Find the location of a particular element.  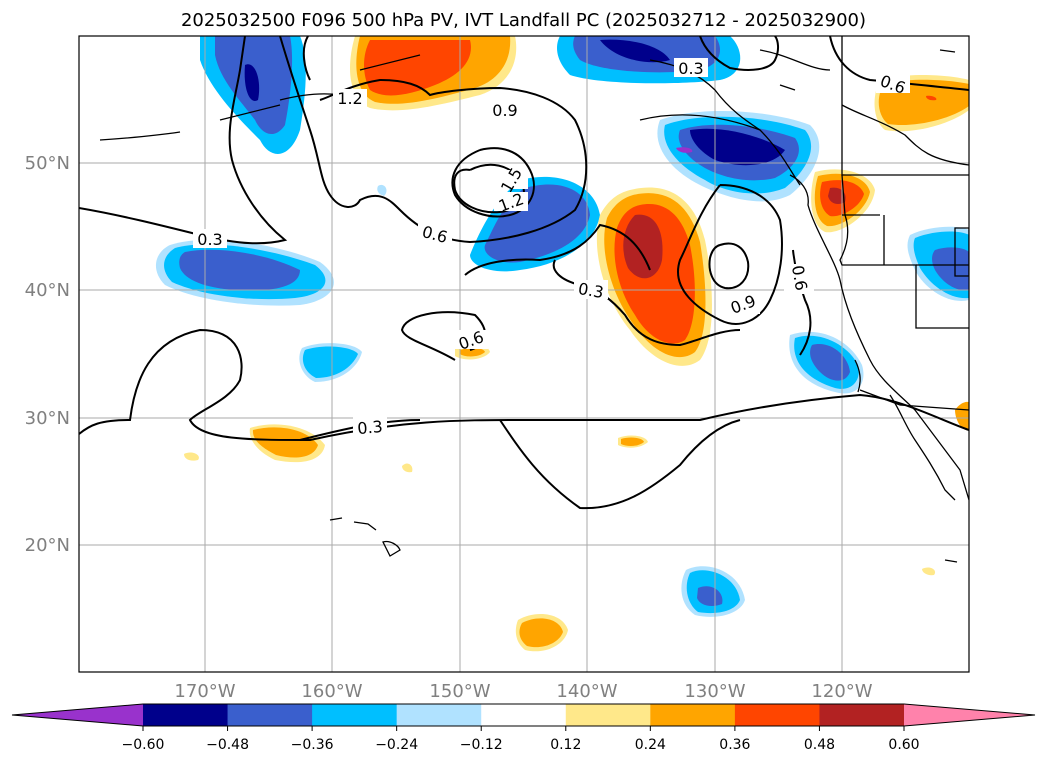

lon-label: 120°W is located at coordinates (841, 691).